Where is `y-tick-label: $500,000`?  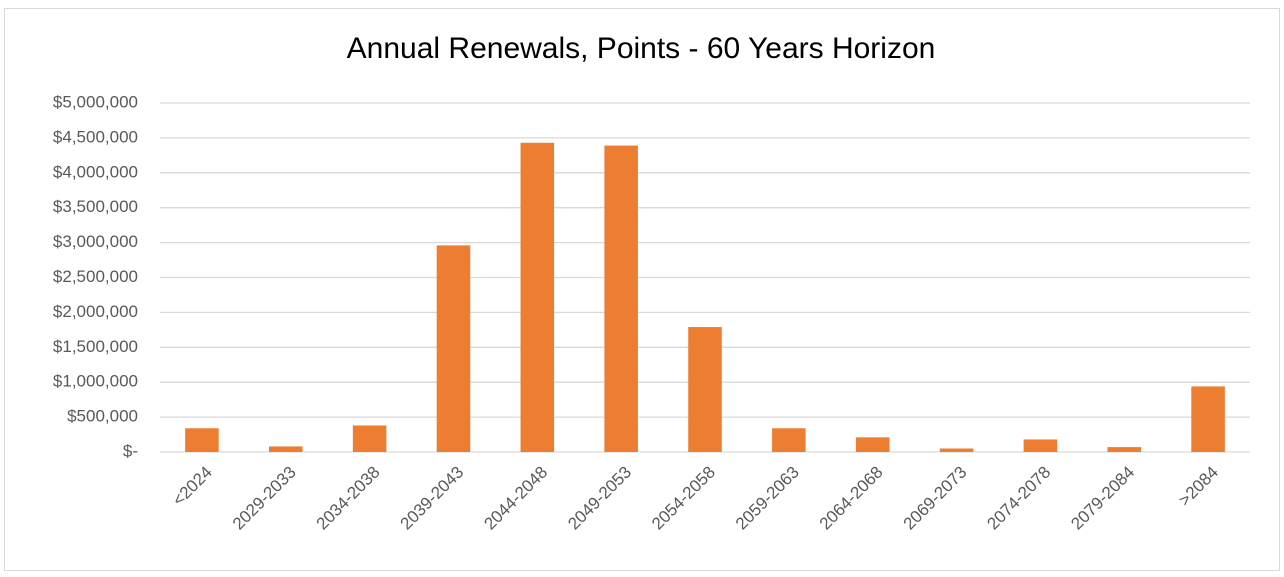
y-tick-label: $500,000 is located at coordinates (102, 416).